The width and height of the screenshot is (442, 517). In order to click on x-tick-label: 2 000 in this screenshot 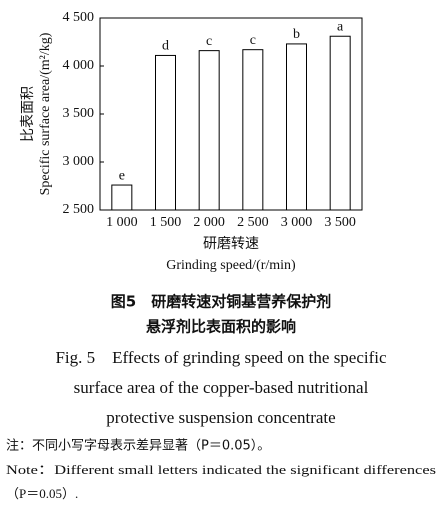, I will do `click(209, 222)`.